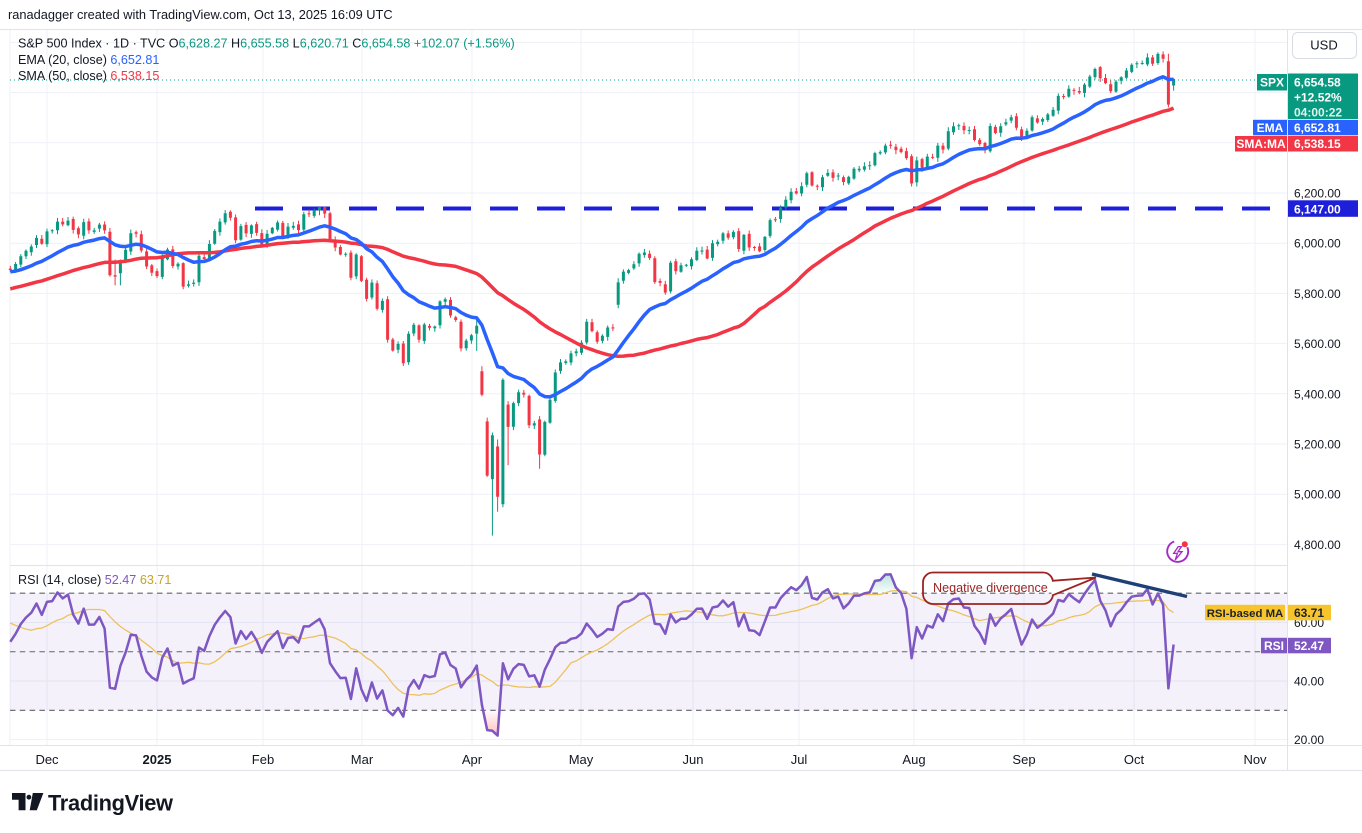  I want to click on svg-text: USD, so click(1323, 45).